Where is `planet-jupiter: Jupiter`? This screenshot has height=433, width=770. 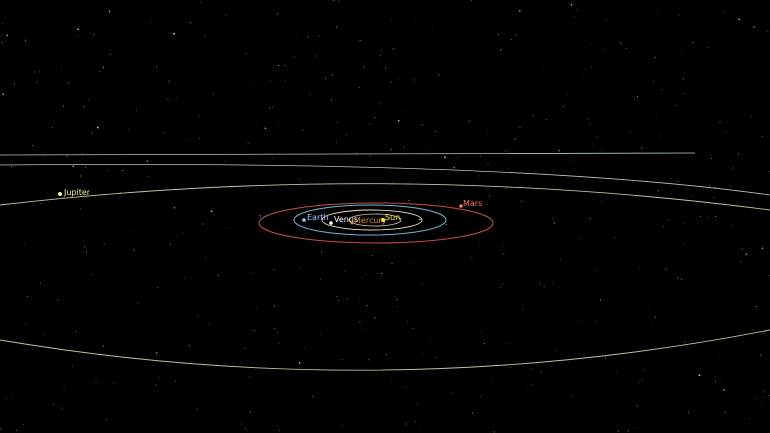
planet-jupiter: Jupiter is located at coordinates (74, 192).